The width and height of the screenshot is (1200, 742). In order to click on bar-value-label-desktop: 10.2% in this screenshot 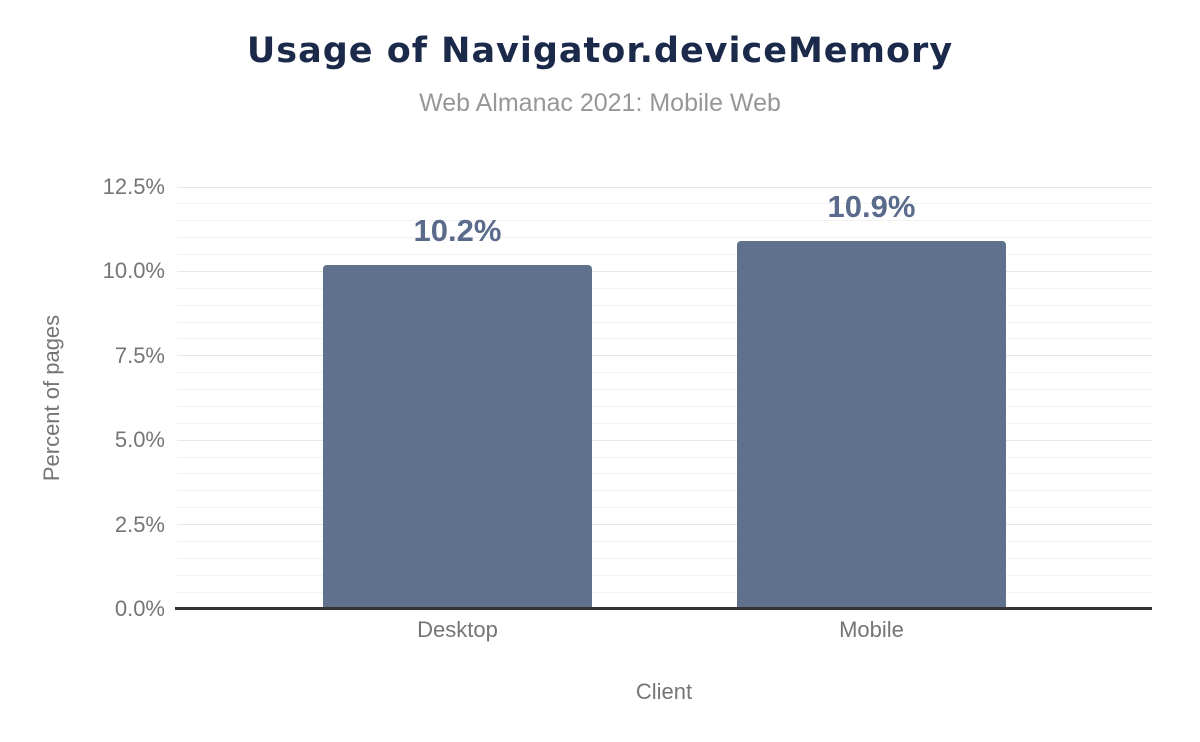, I will do `click(457, 230)`.